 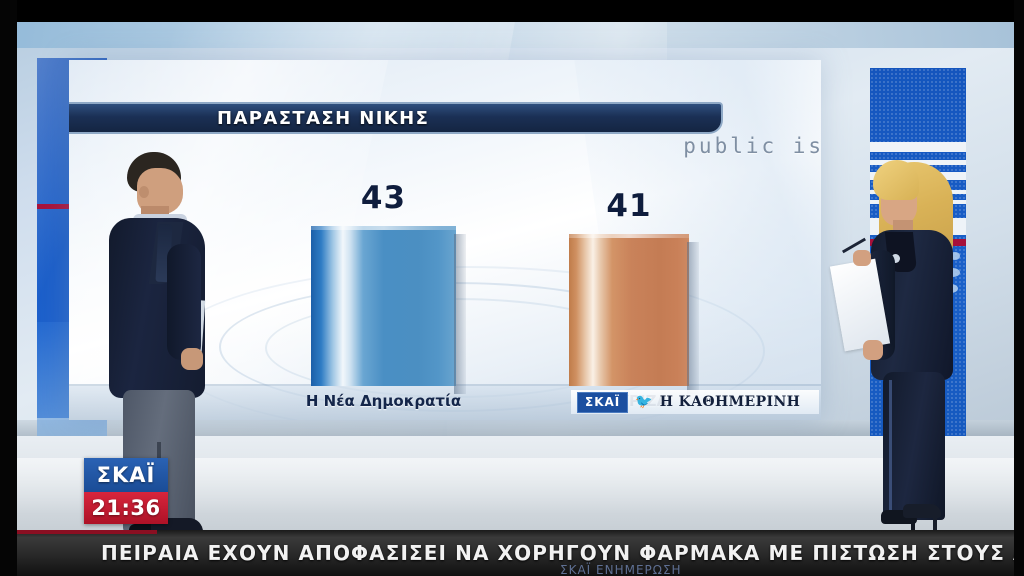 I want to click on ticker-accent-stripe, so click(x=87, y=532).